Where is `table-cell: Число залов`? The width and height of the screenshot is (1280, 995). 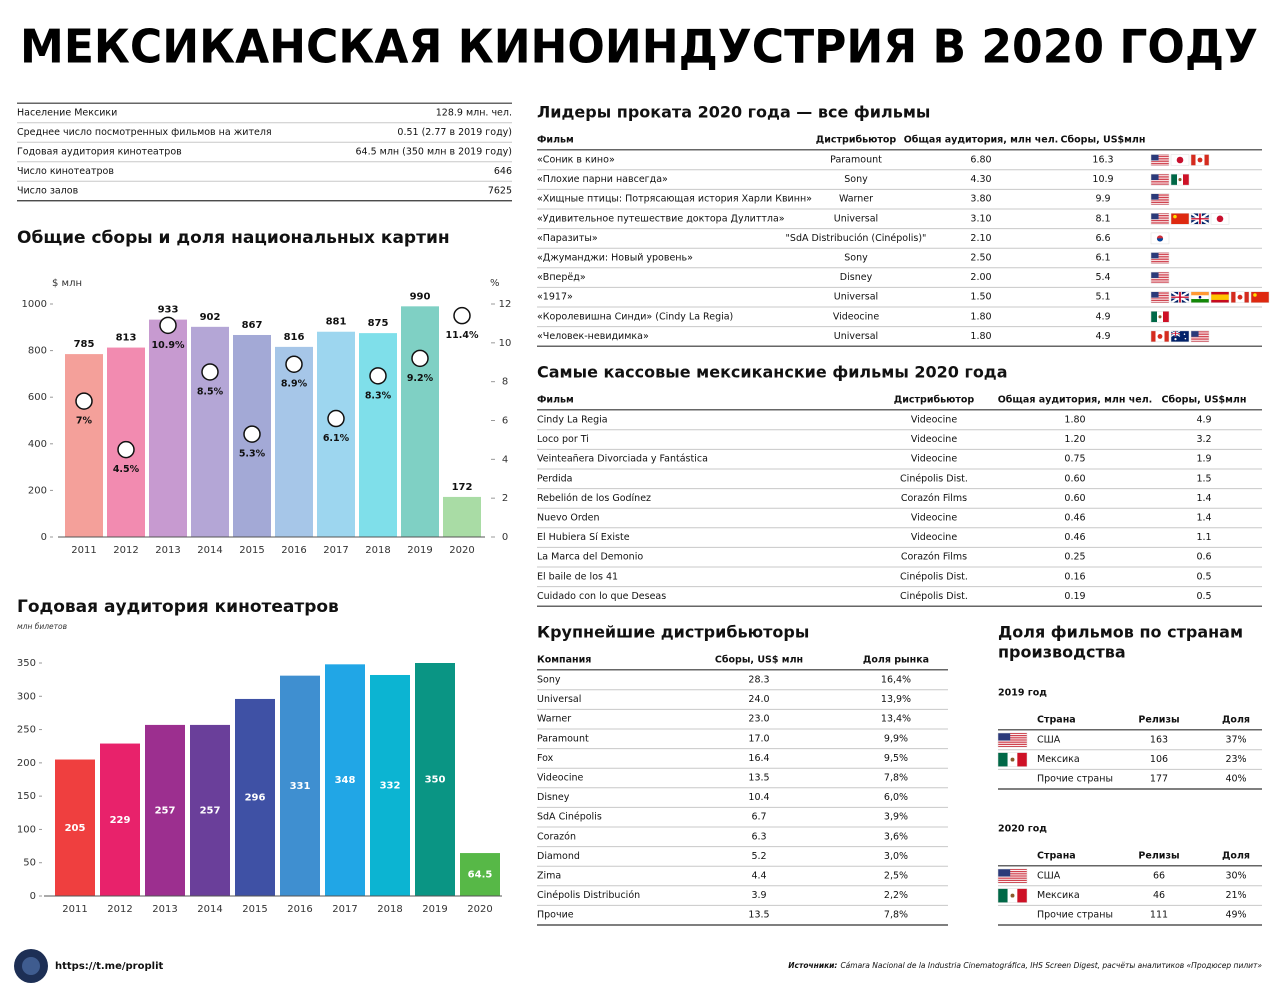
table-cell: Число залов is located at coordinates (48, 191).